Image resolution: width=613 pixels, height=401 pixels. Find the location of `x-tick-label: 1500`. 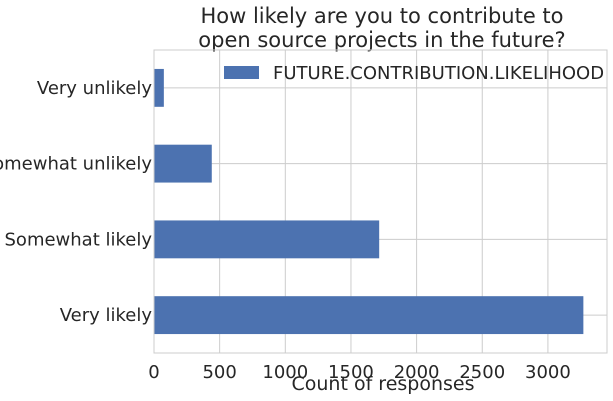

x-tick-label: 1500 is located at coordinates (351, 372).